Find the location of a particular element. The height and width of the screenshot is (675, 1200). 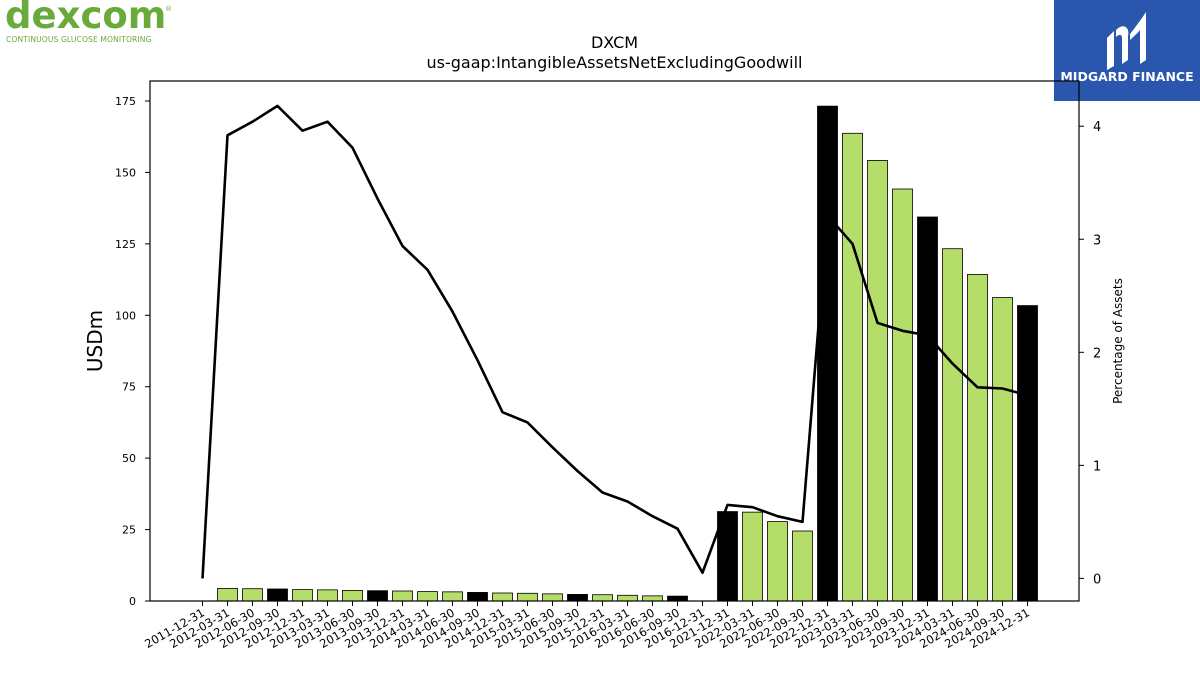

logo-registered-mark: ® is located at coordinates (168, 9).